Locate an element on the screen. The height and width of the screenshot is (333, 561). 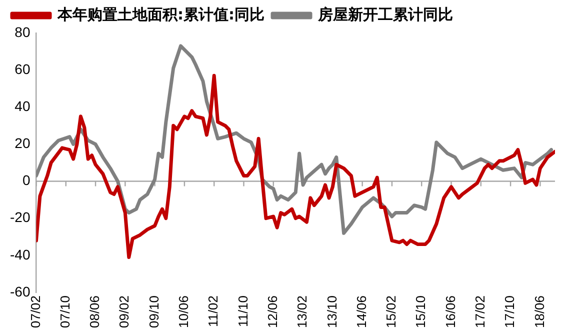
x-tick-label: 09/02 is located at coordinates (124, 311).